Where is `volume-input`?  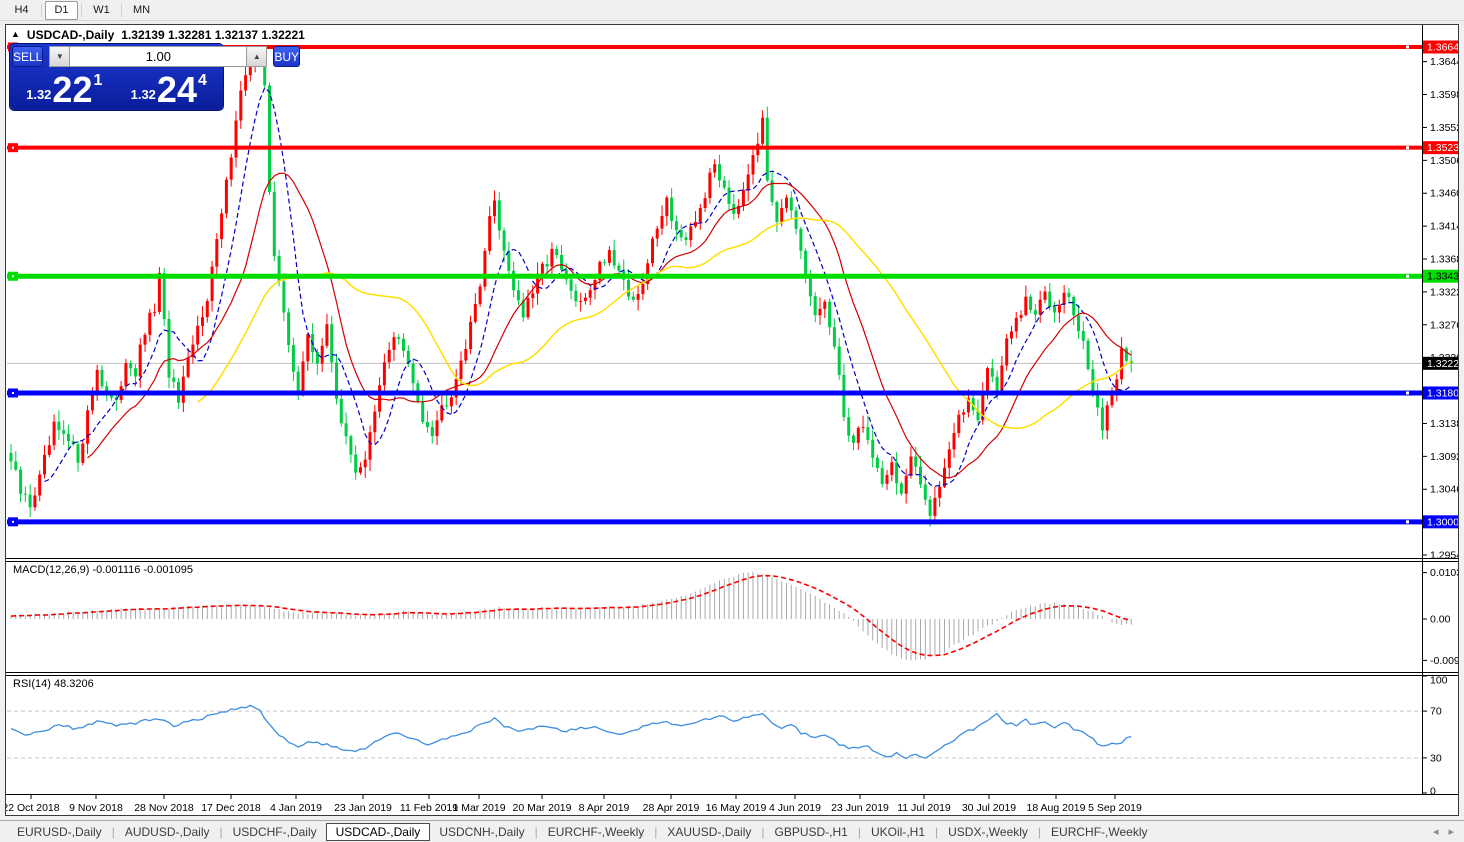 volume-input is located at coordinates (158, 56).